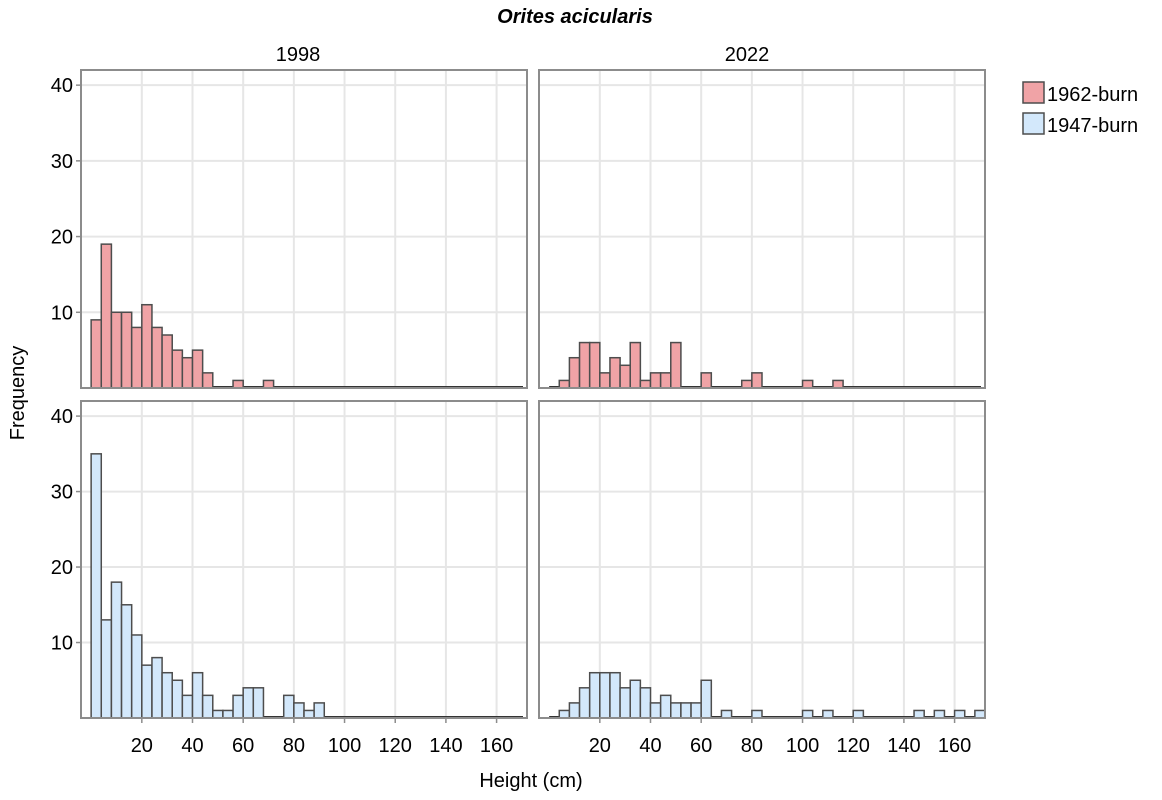 The height and width of the screenshot is (800, 1162). I want to click on bar-1962-burn-1998-bin0, so click(96, 354).